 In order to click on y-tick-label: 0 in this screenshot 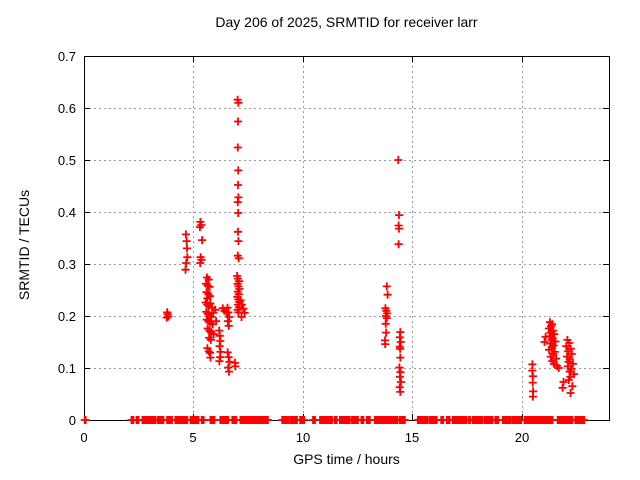, I will do `click(72, 420)`.